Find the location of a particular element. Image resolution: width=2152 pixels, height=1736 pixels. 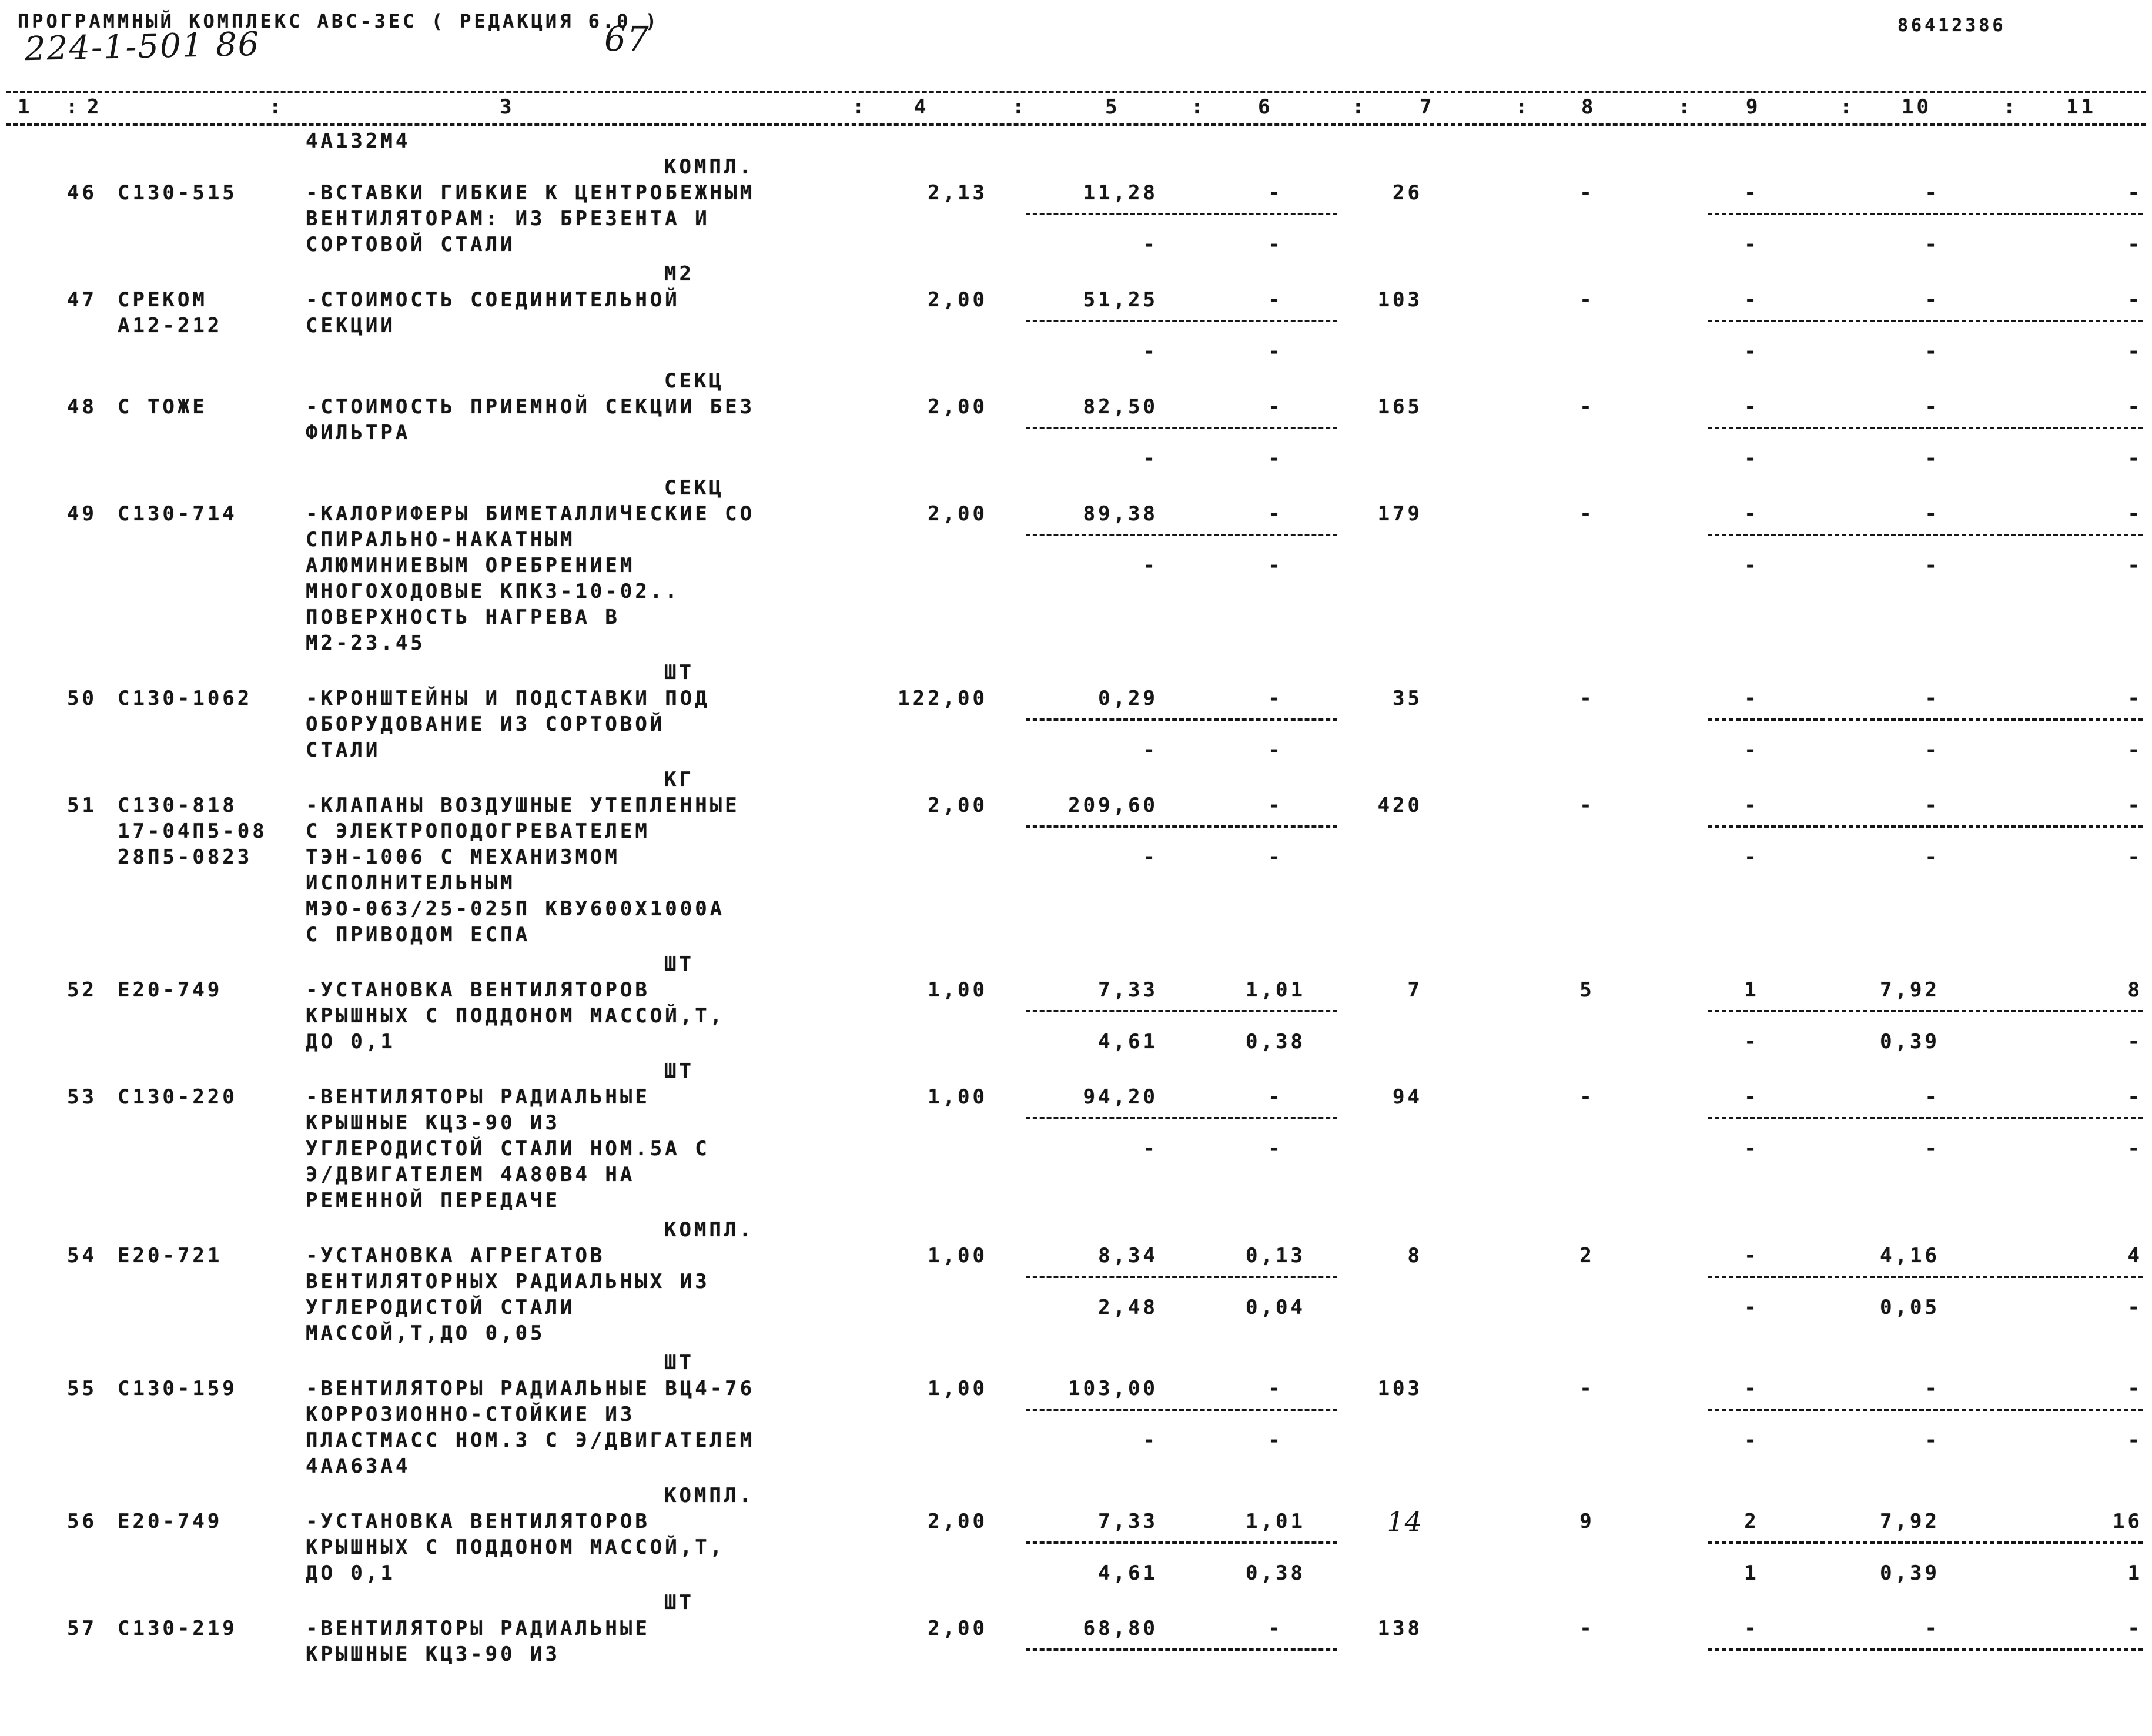

value-col-10: 7,92 is located at coordinates (1910, 990).